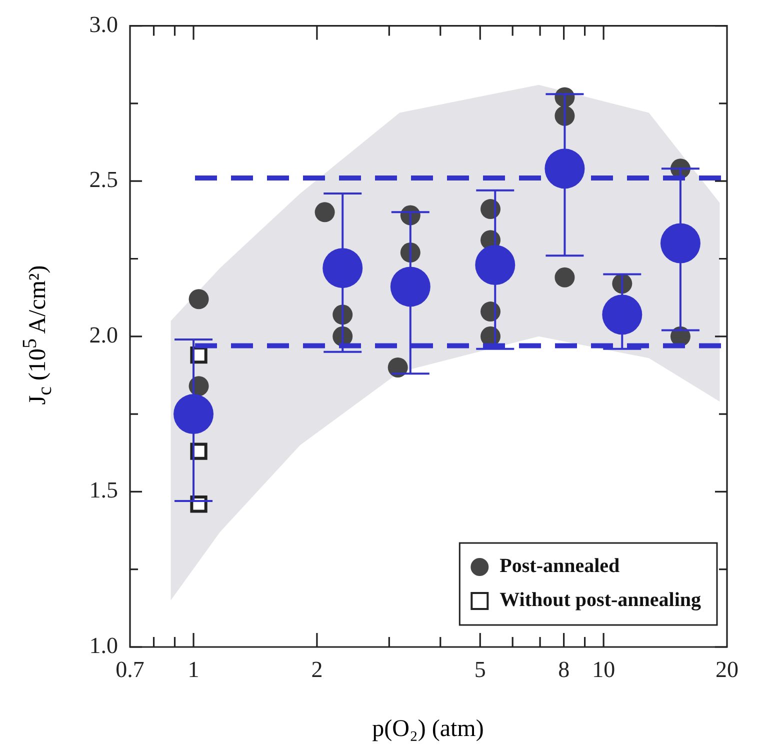  I want to click on x-axis-title: p(O₂) (atm), so click(428, 729).